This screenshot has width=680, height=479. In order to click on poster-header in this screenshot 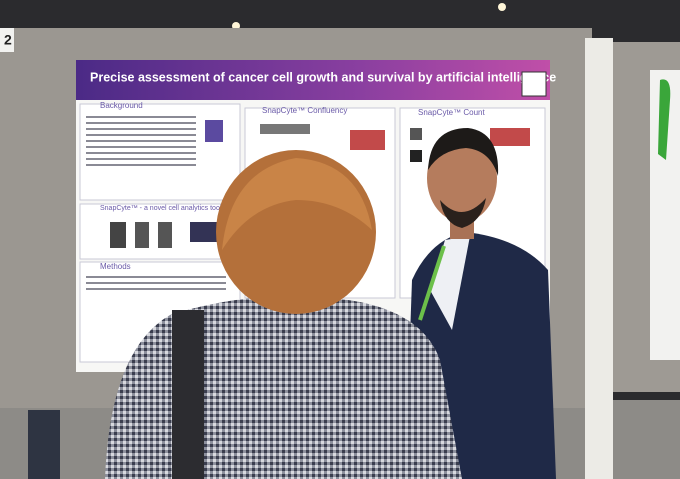, I will do `click(313, 80)`.